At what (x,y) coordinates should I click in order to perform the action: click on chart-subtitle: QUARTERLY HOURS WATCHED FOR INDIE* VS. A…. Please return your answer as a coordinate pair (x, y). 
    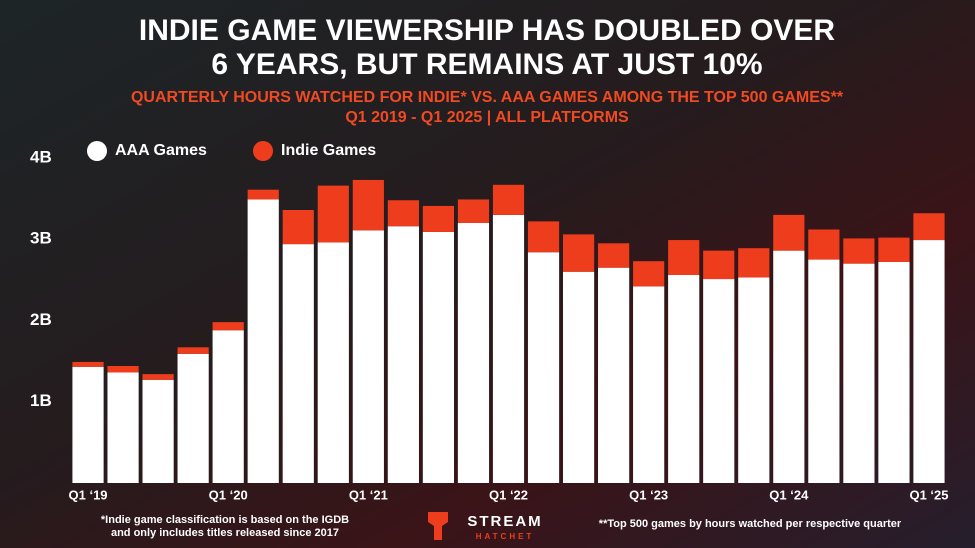
    Looking at the image, I should click on (487, 97).